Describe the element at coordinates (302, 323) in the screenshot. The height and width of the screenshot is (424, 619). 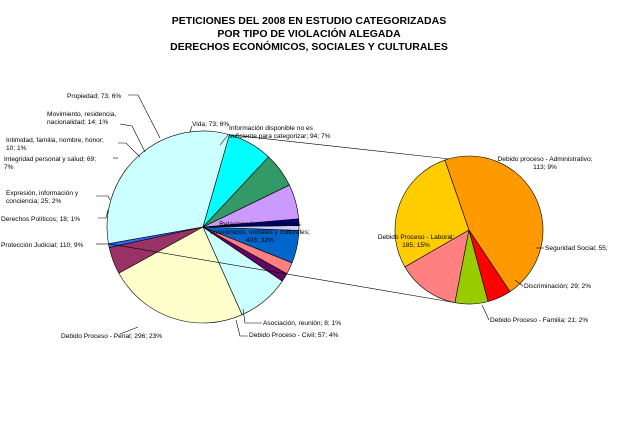
I see `main-label-1: Asociación, reunión; 8; 1%` at that location.